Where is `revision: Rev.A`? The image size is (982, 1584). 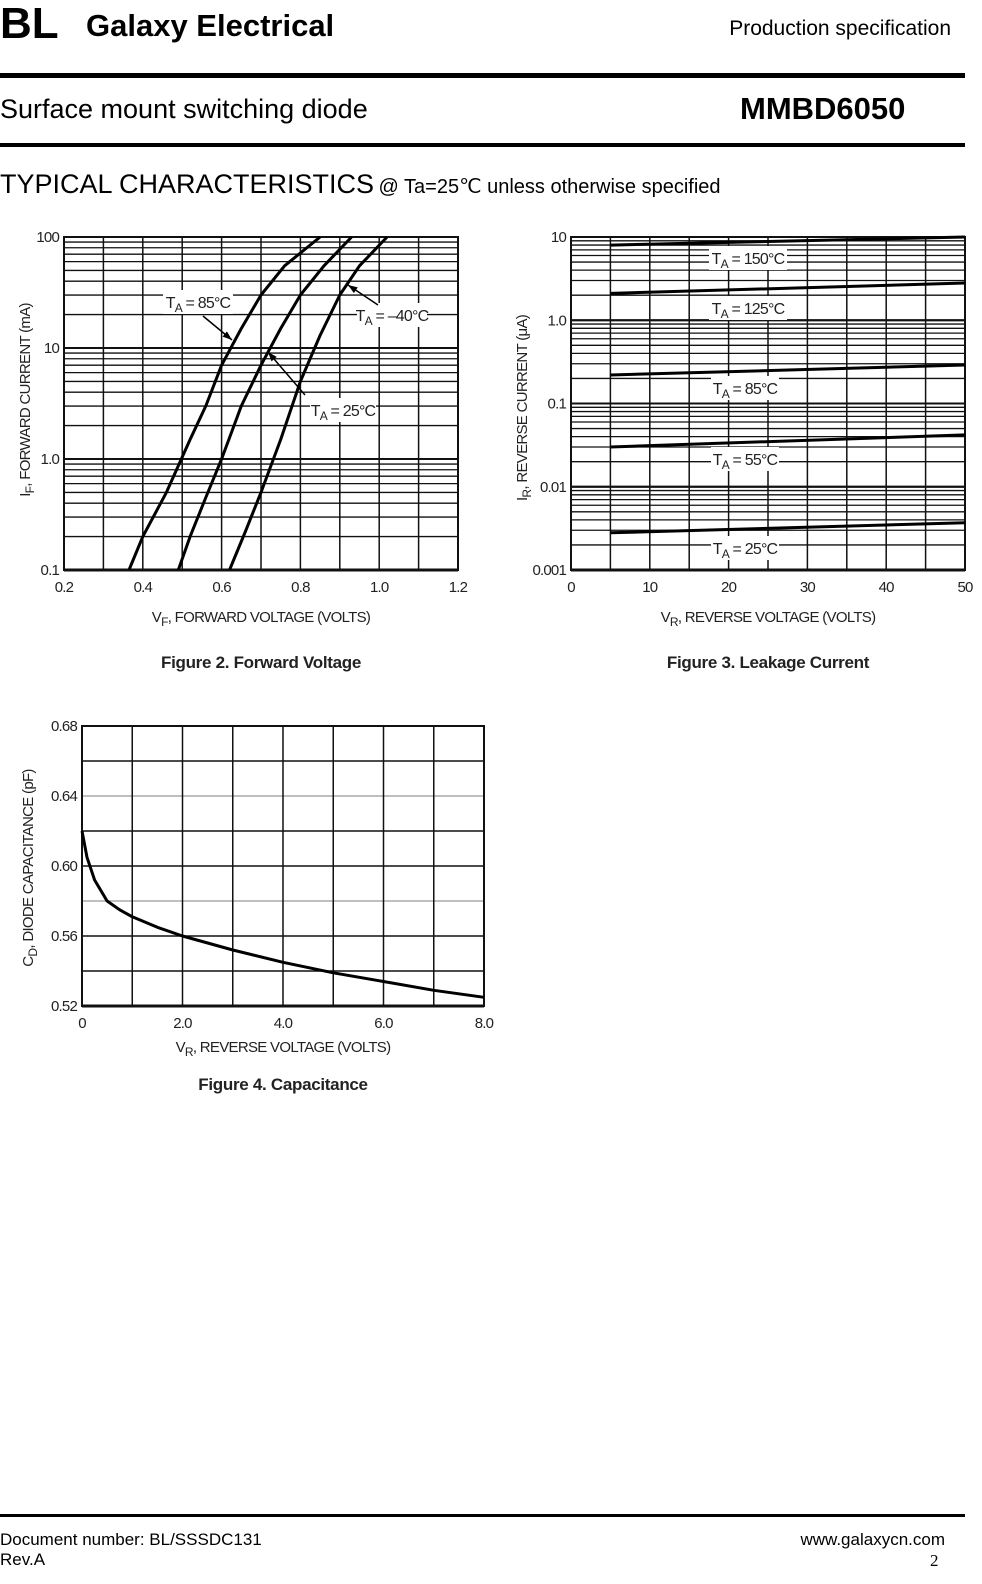 revision: Rev.A is located at coordinates (23, 1559).